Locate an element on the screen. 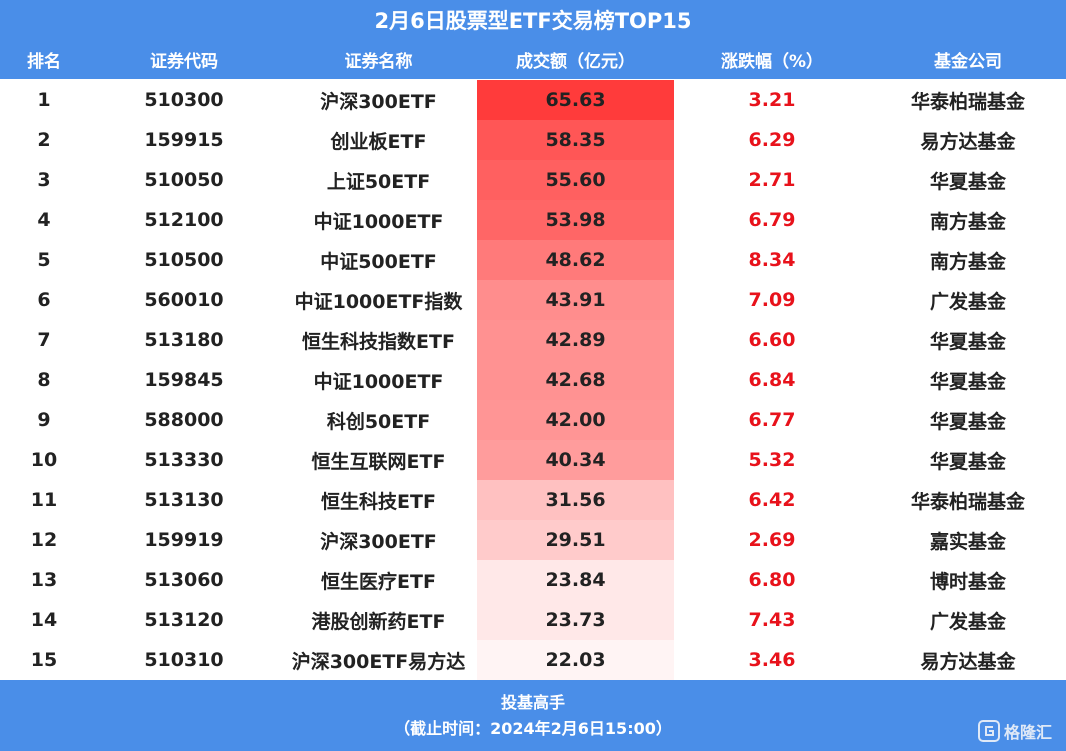  cell-name: 中证500ETF is located at coordinates (378, 261).